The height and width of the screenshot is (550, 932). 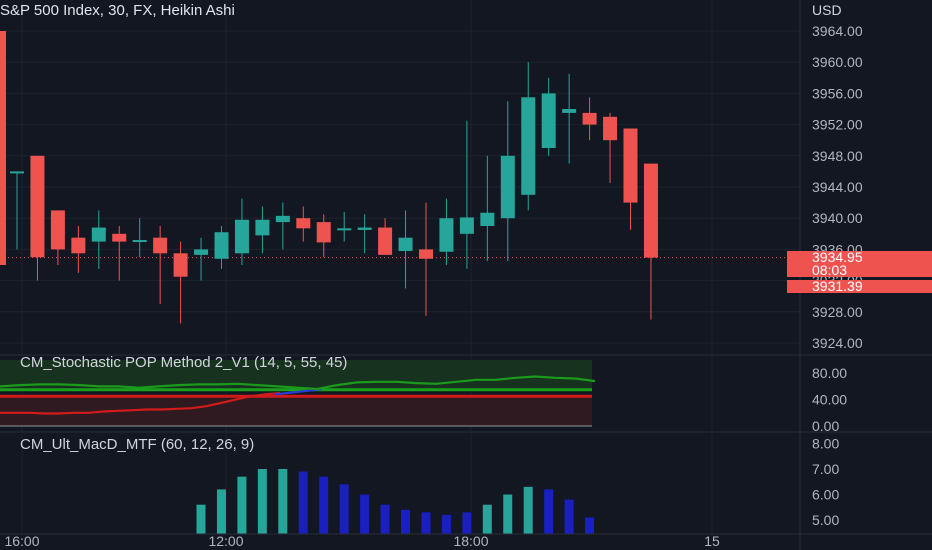 I want to click on stochastic-lines, so click(x=298, y=395).